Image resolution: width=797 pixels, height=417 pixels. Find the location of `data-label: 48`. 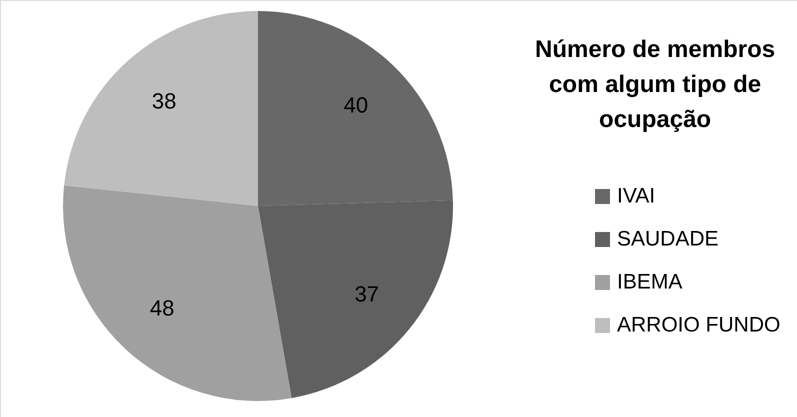

data-label: 48 is located at coordinates (162, 308).